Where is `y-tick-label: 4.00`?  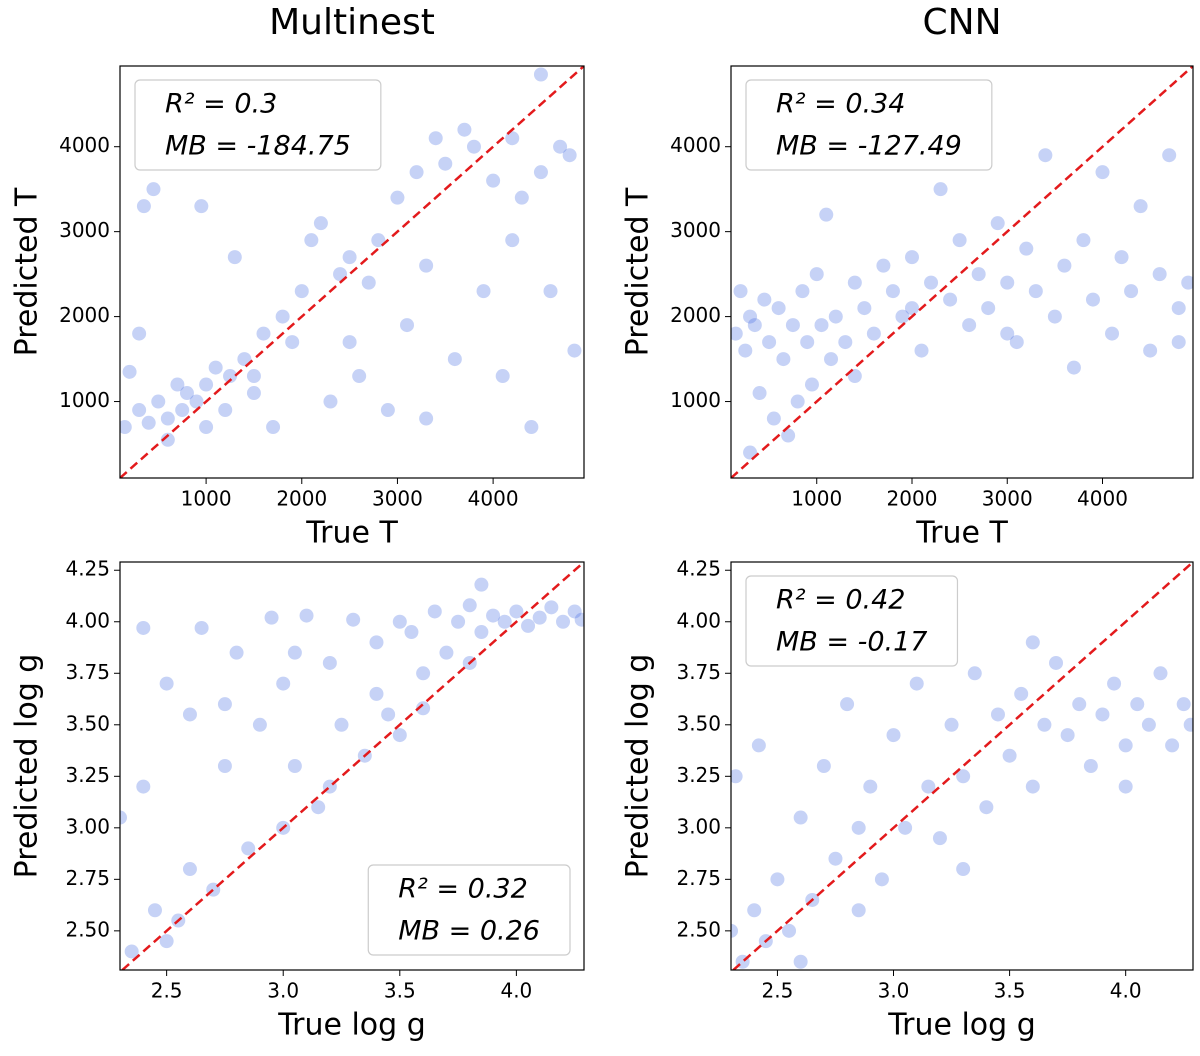 y-tick-label: 4.00 is located at coordinates (87, 620).